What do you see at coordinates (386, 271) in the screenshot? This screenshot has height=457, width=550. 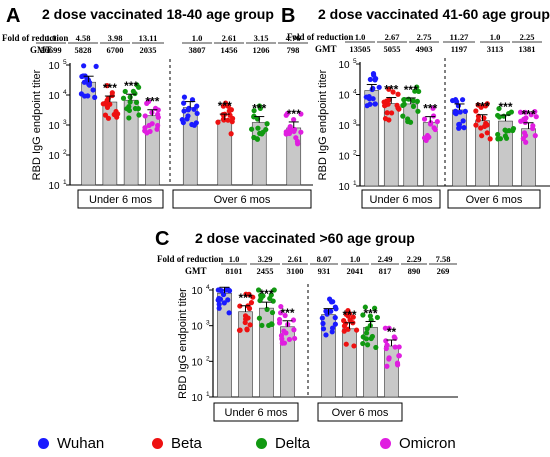 I see `panel-c-gmt-value: 817` at bounding box center [386, 271].